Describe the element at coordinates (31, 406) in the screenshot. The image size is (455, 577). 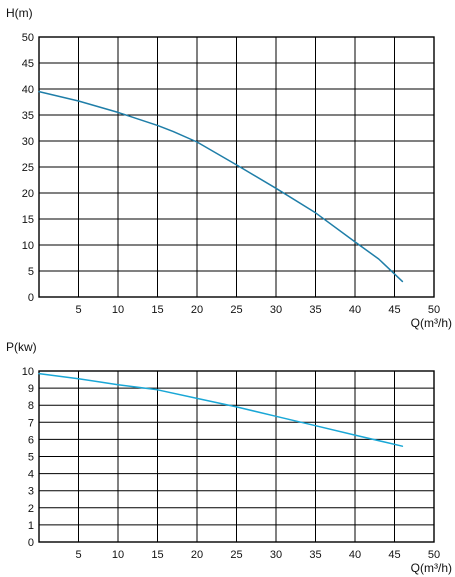
I see `power-y-tick-label: 8` at that location.